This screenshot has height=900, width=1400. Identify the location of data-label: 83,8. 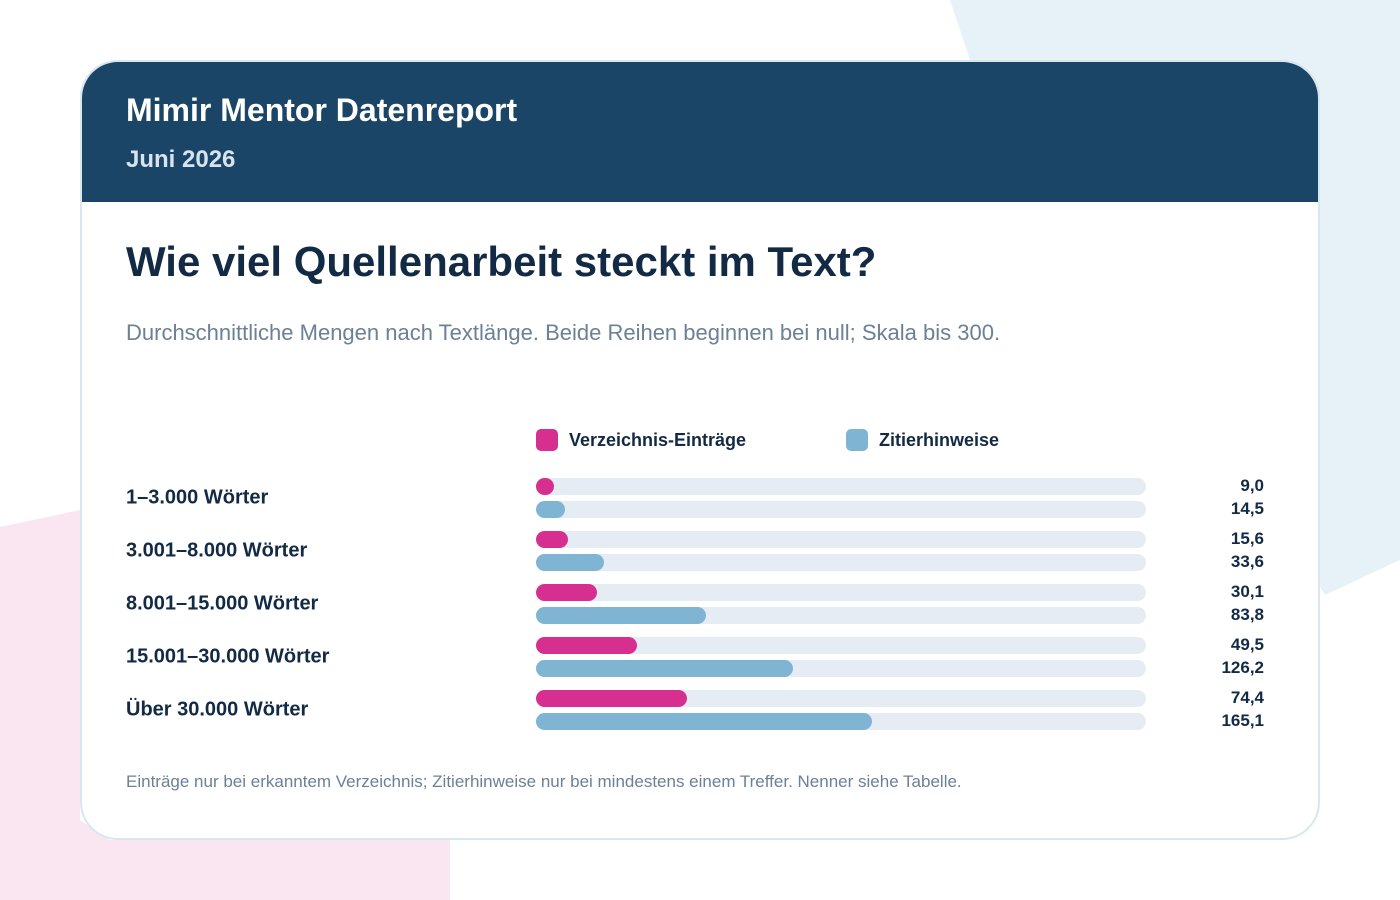
(1247, 614).